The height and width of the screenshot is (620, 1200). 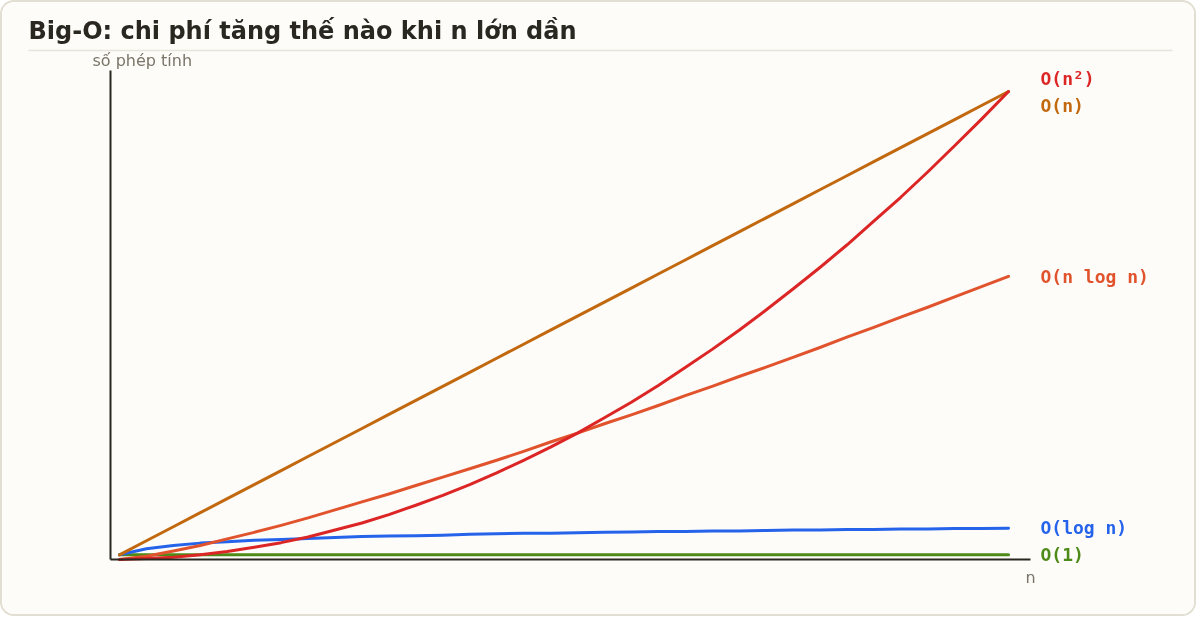 What do you see at coordinates (142, 60) in the screenshot?
I see `y-axis-title: số phép tính` at bounding box center [142, 60].